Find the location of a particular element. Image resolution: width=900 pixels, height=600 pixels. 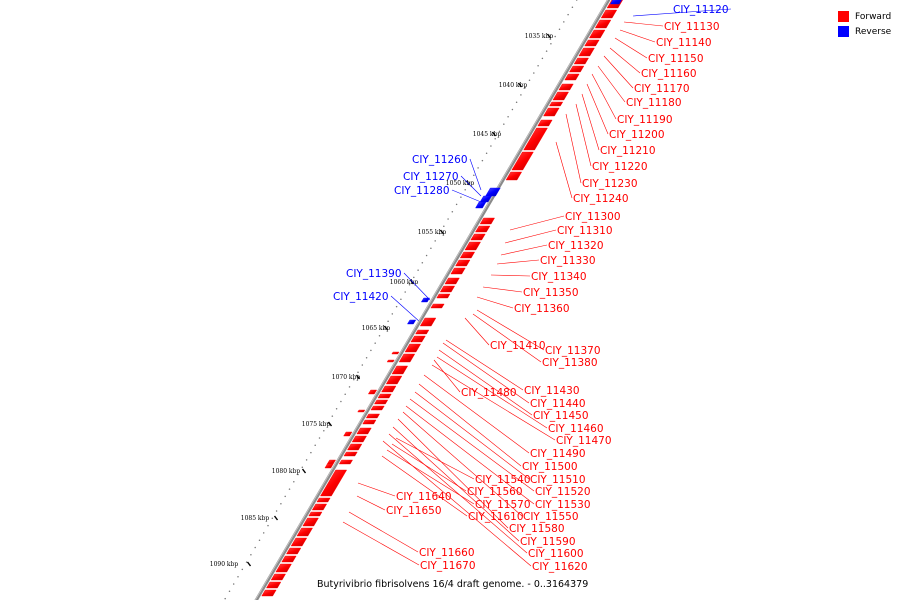

gene-label: CIY_11210 is located at coordinates (628, 151).